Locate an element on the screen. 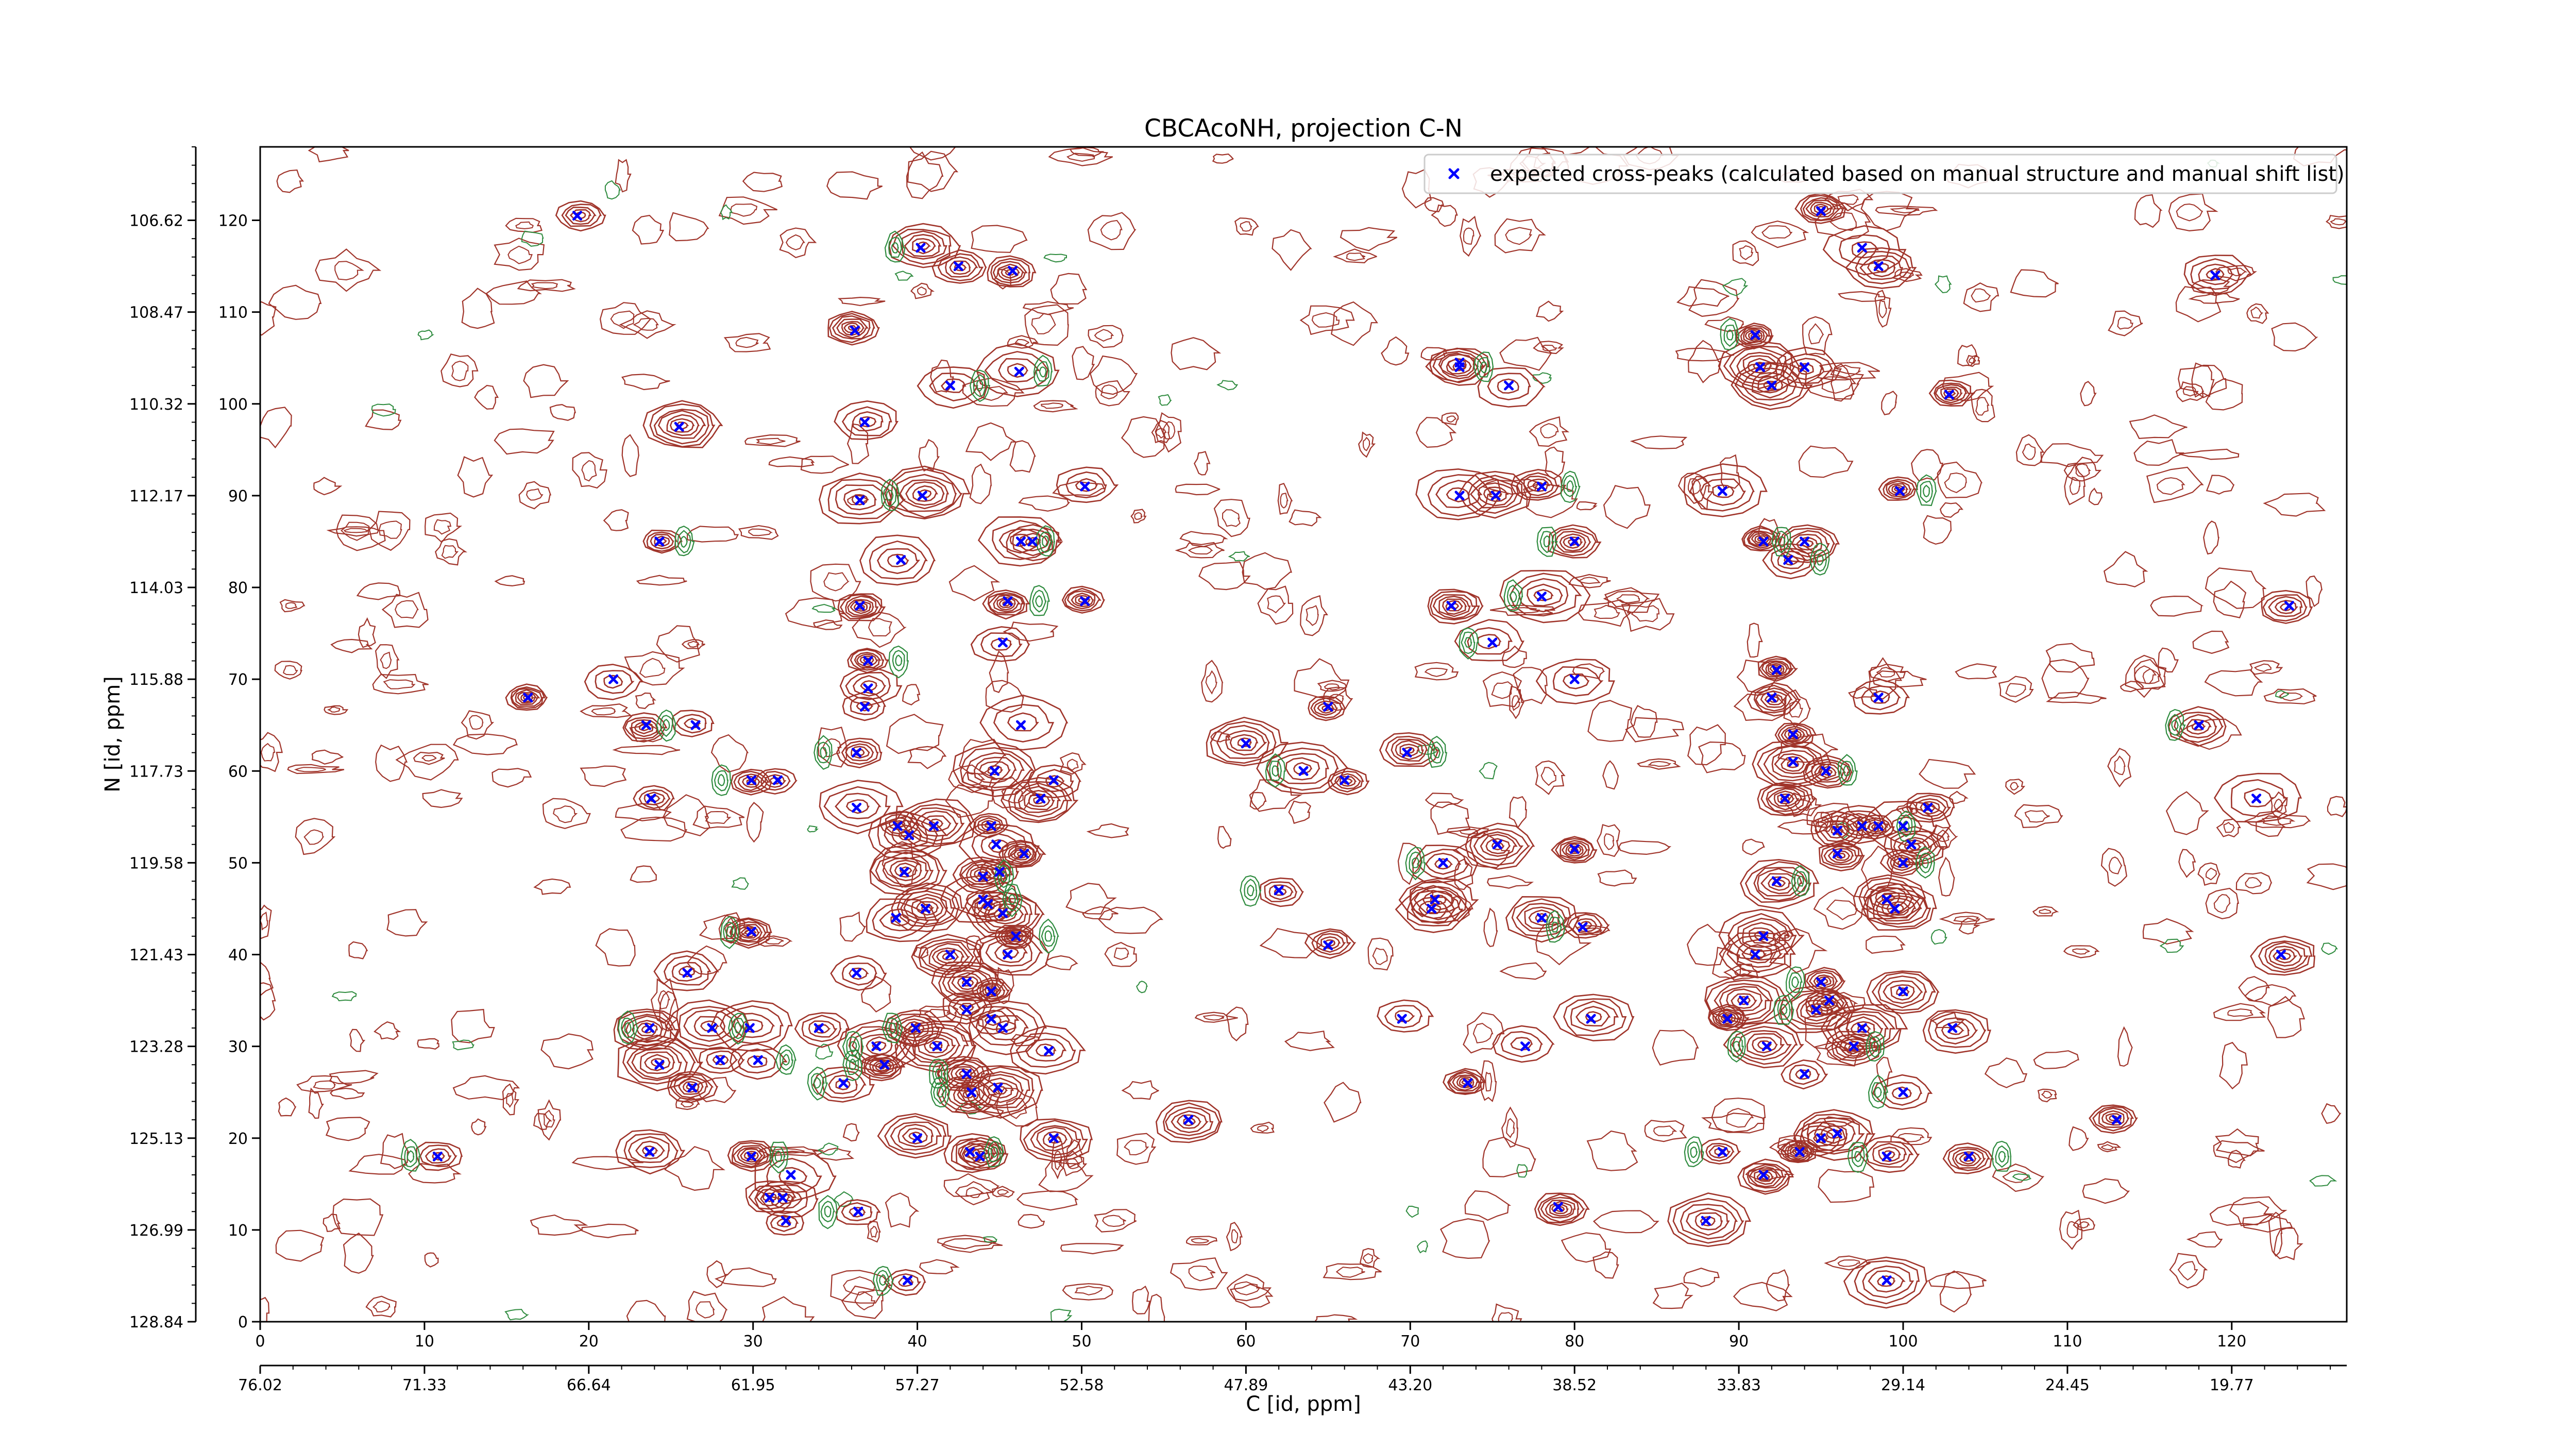  y-index-tick-label: 100 is located at coordinates (233, 405).